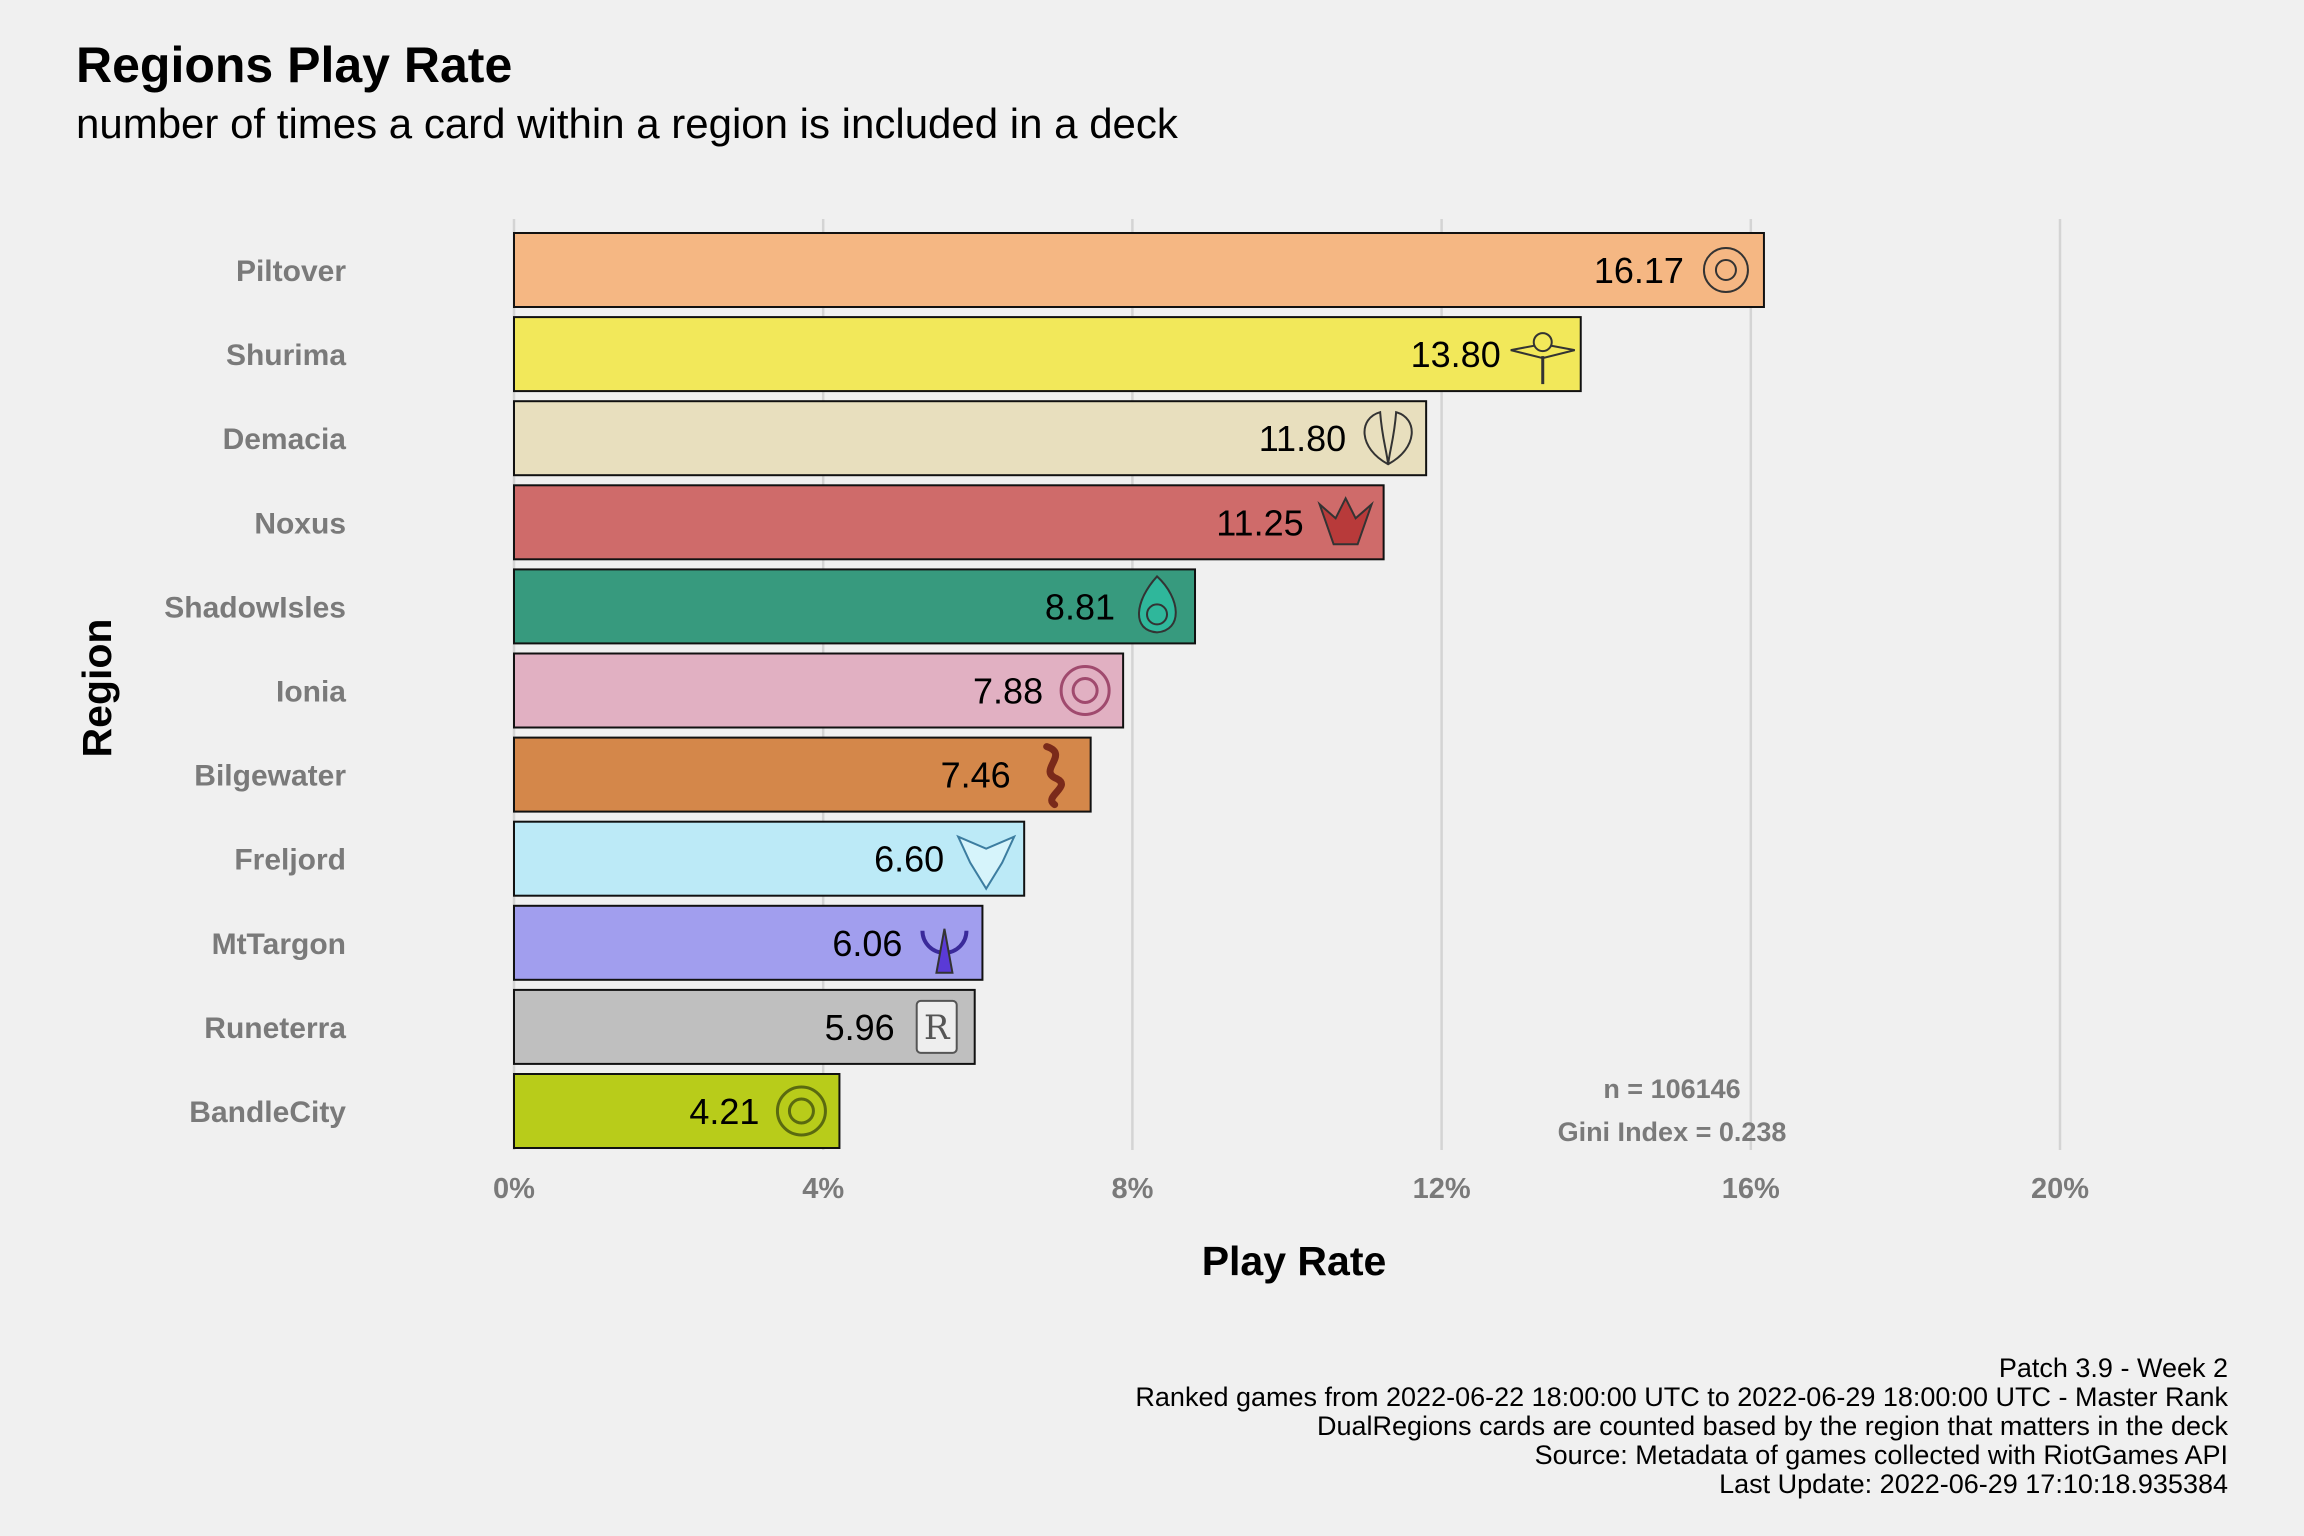  Describe the element at coordinates (267, 1112) in the screenshot. I see `y-tick-label: BandleCity` at that location.